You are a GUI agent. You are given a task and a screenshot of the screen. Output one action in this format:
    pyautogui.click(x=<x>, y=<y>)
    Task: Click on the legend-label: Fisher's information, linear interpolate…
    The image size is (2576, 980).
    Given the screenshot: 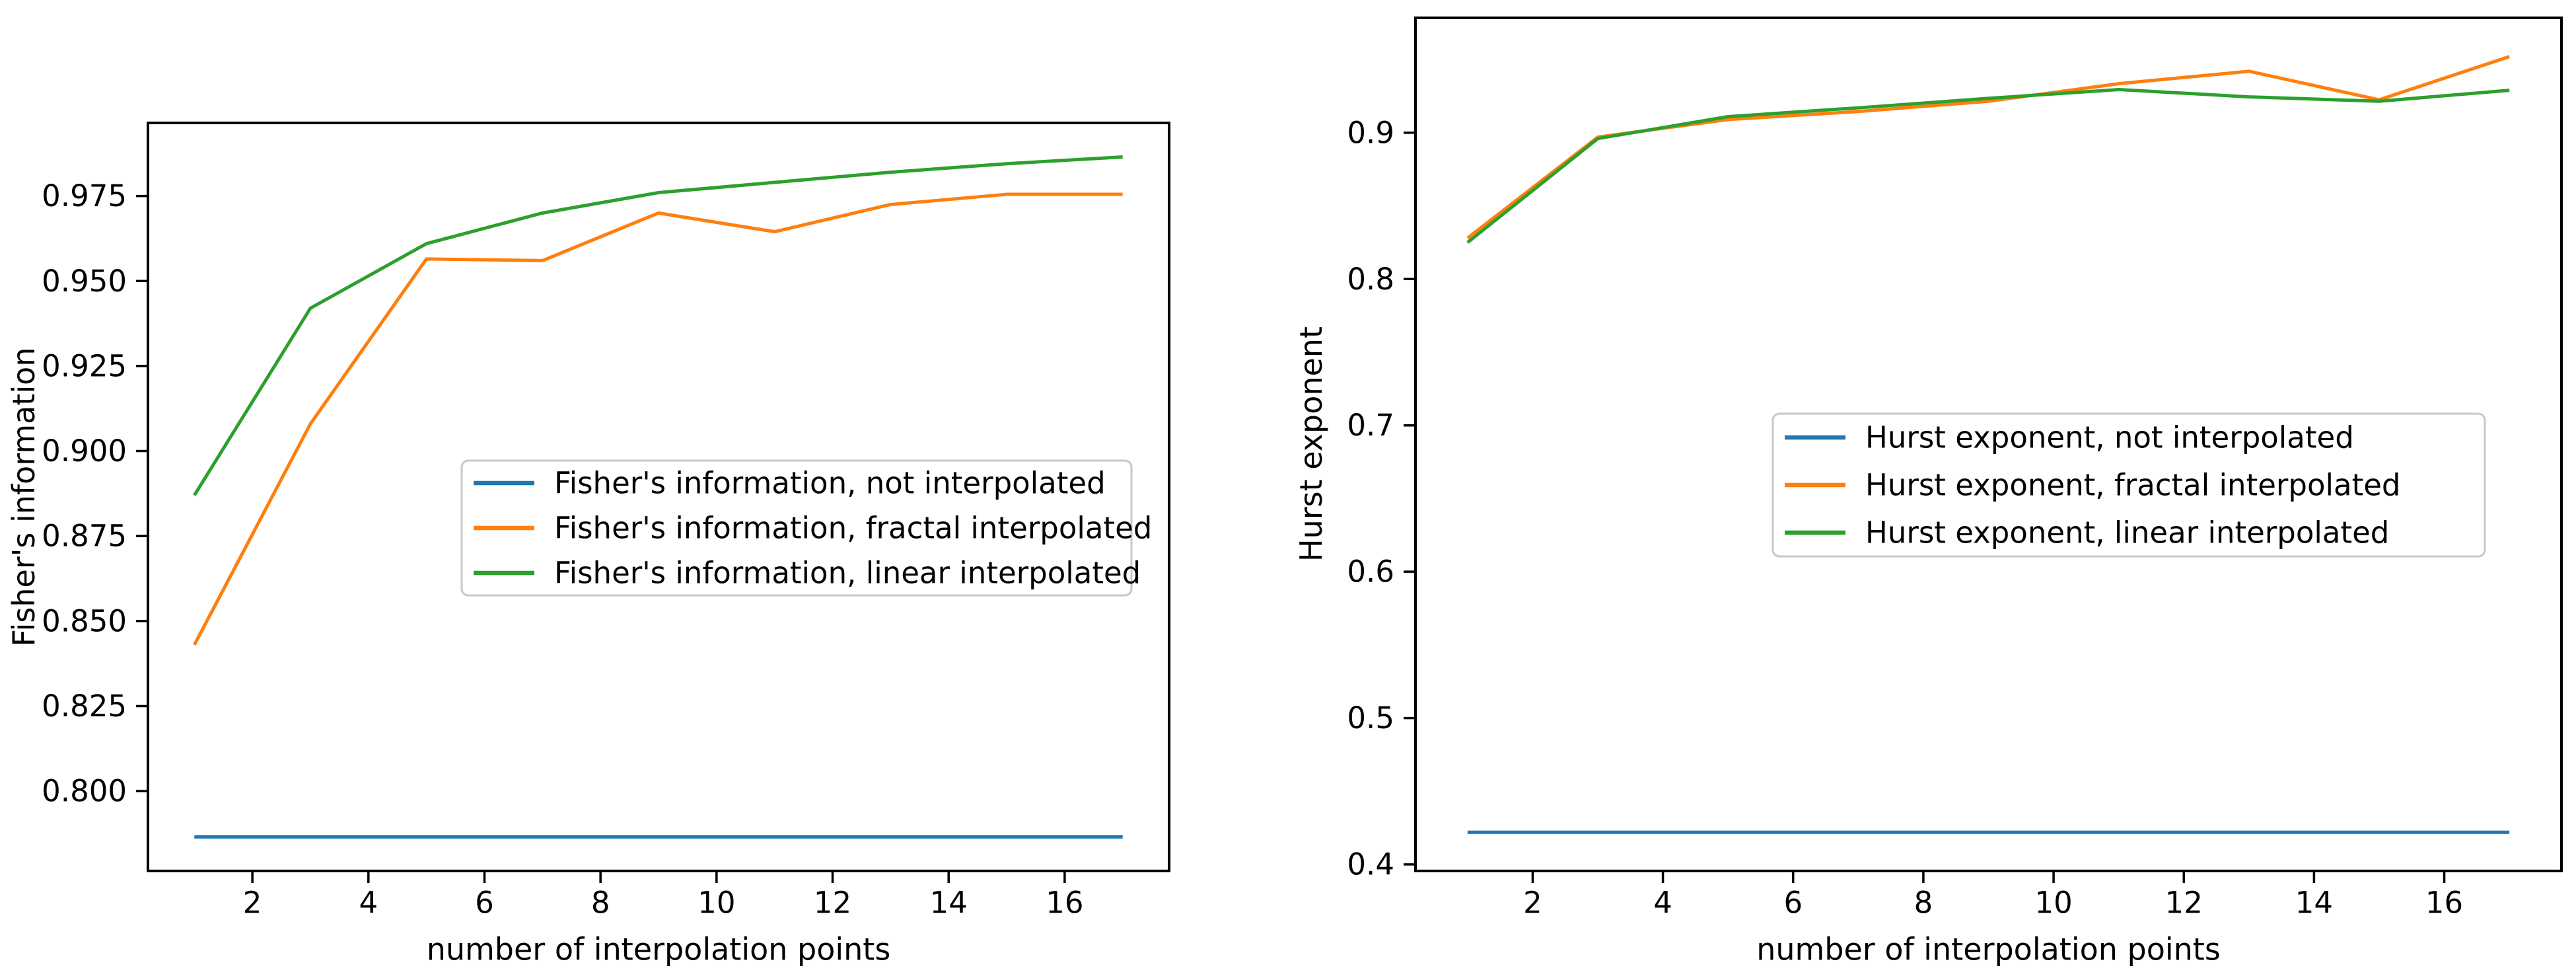 What is the action you would take?
    pyautogui.click(x=847, y=573)
    